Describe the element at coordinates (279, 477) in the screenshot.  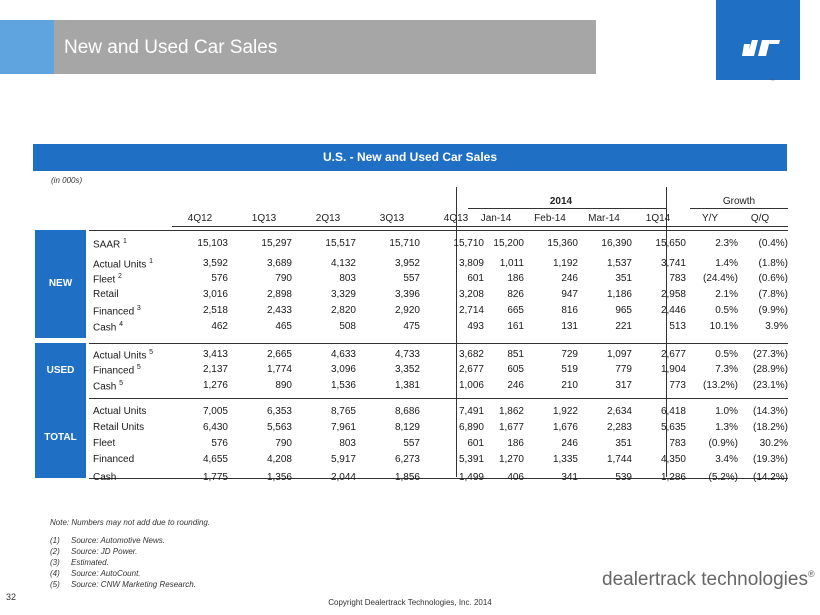
I see `table-cell: 1,356` at that location.